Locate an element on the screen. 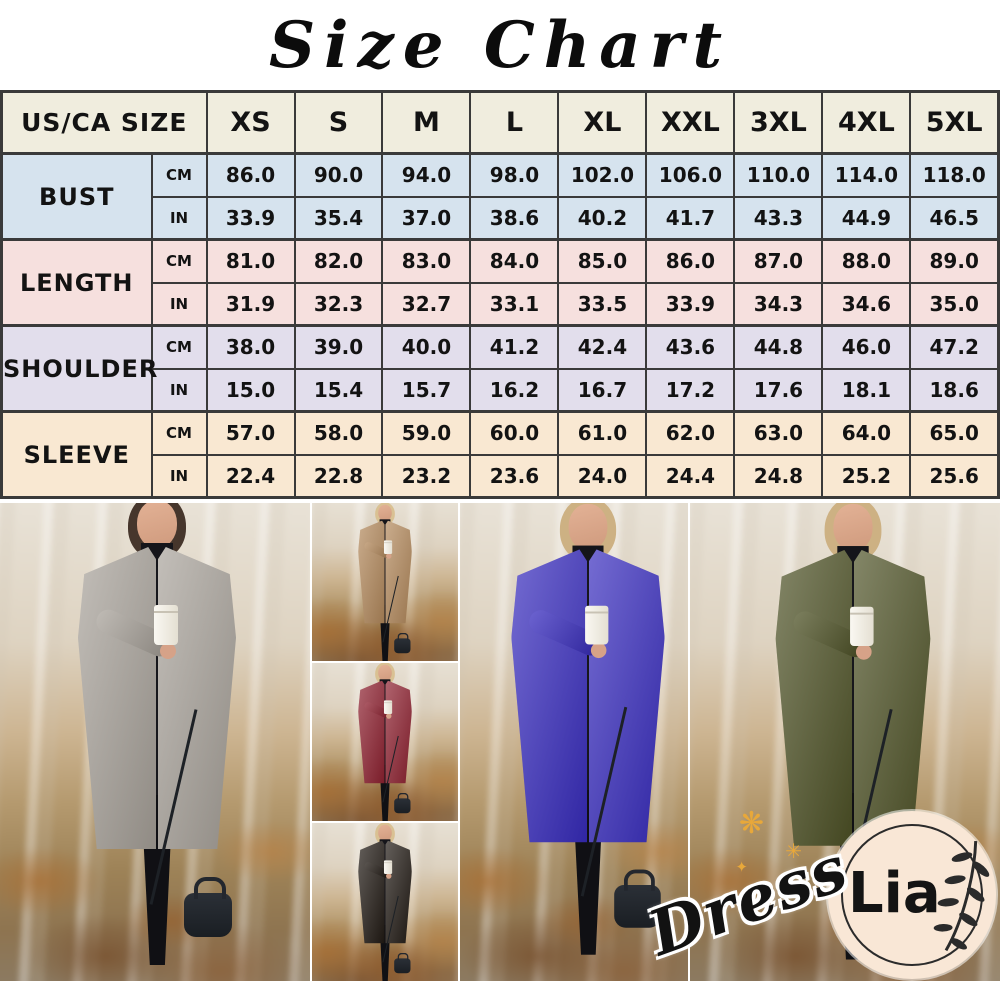 The height and width of the screenshot is (1000, 1000). size-header-row: US/CA SIZE XS S M L XL XXL 3XL 4XL 5XL is located at coordinates (500, 122).